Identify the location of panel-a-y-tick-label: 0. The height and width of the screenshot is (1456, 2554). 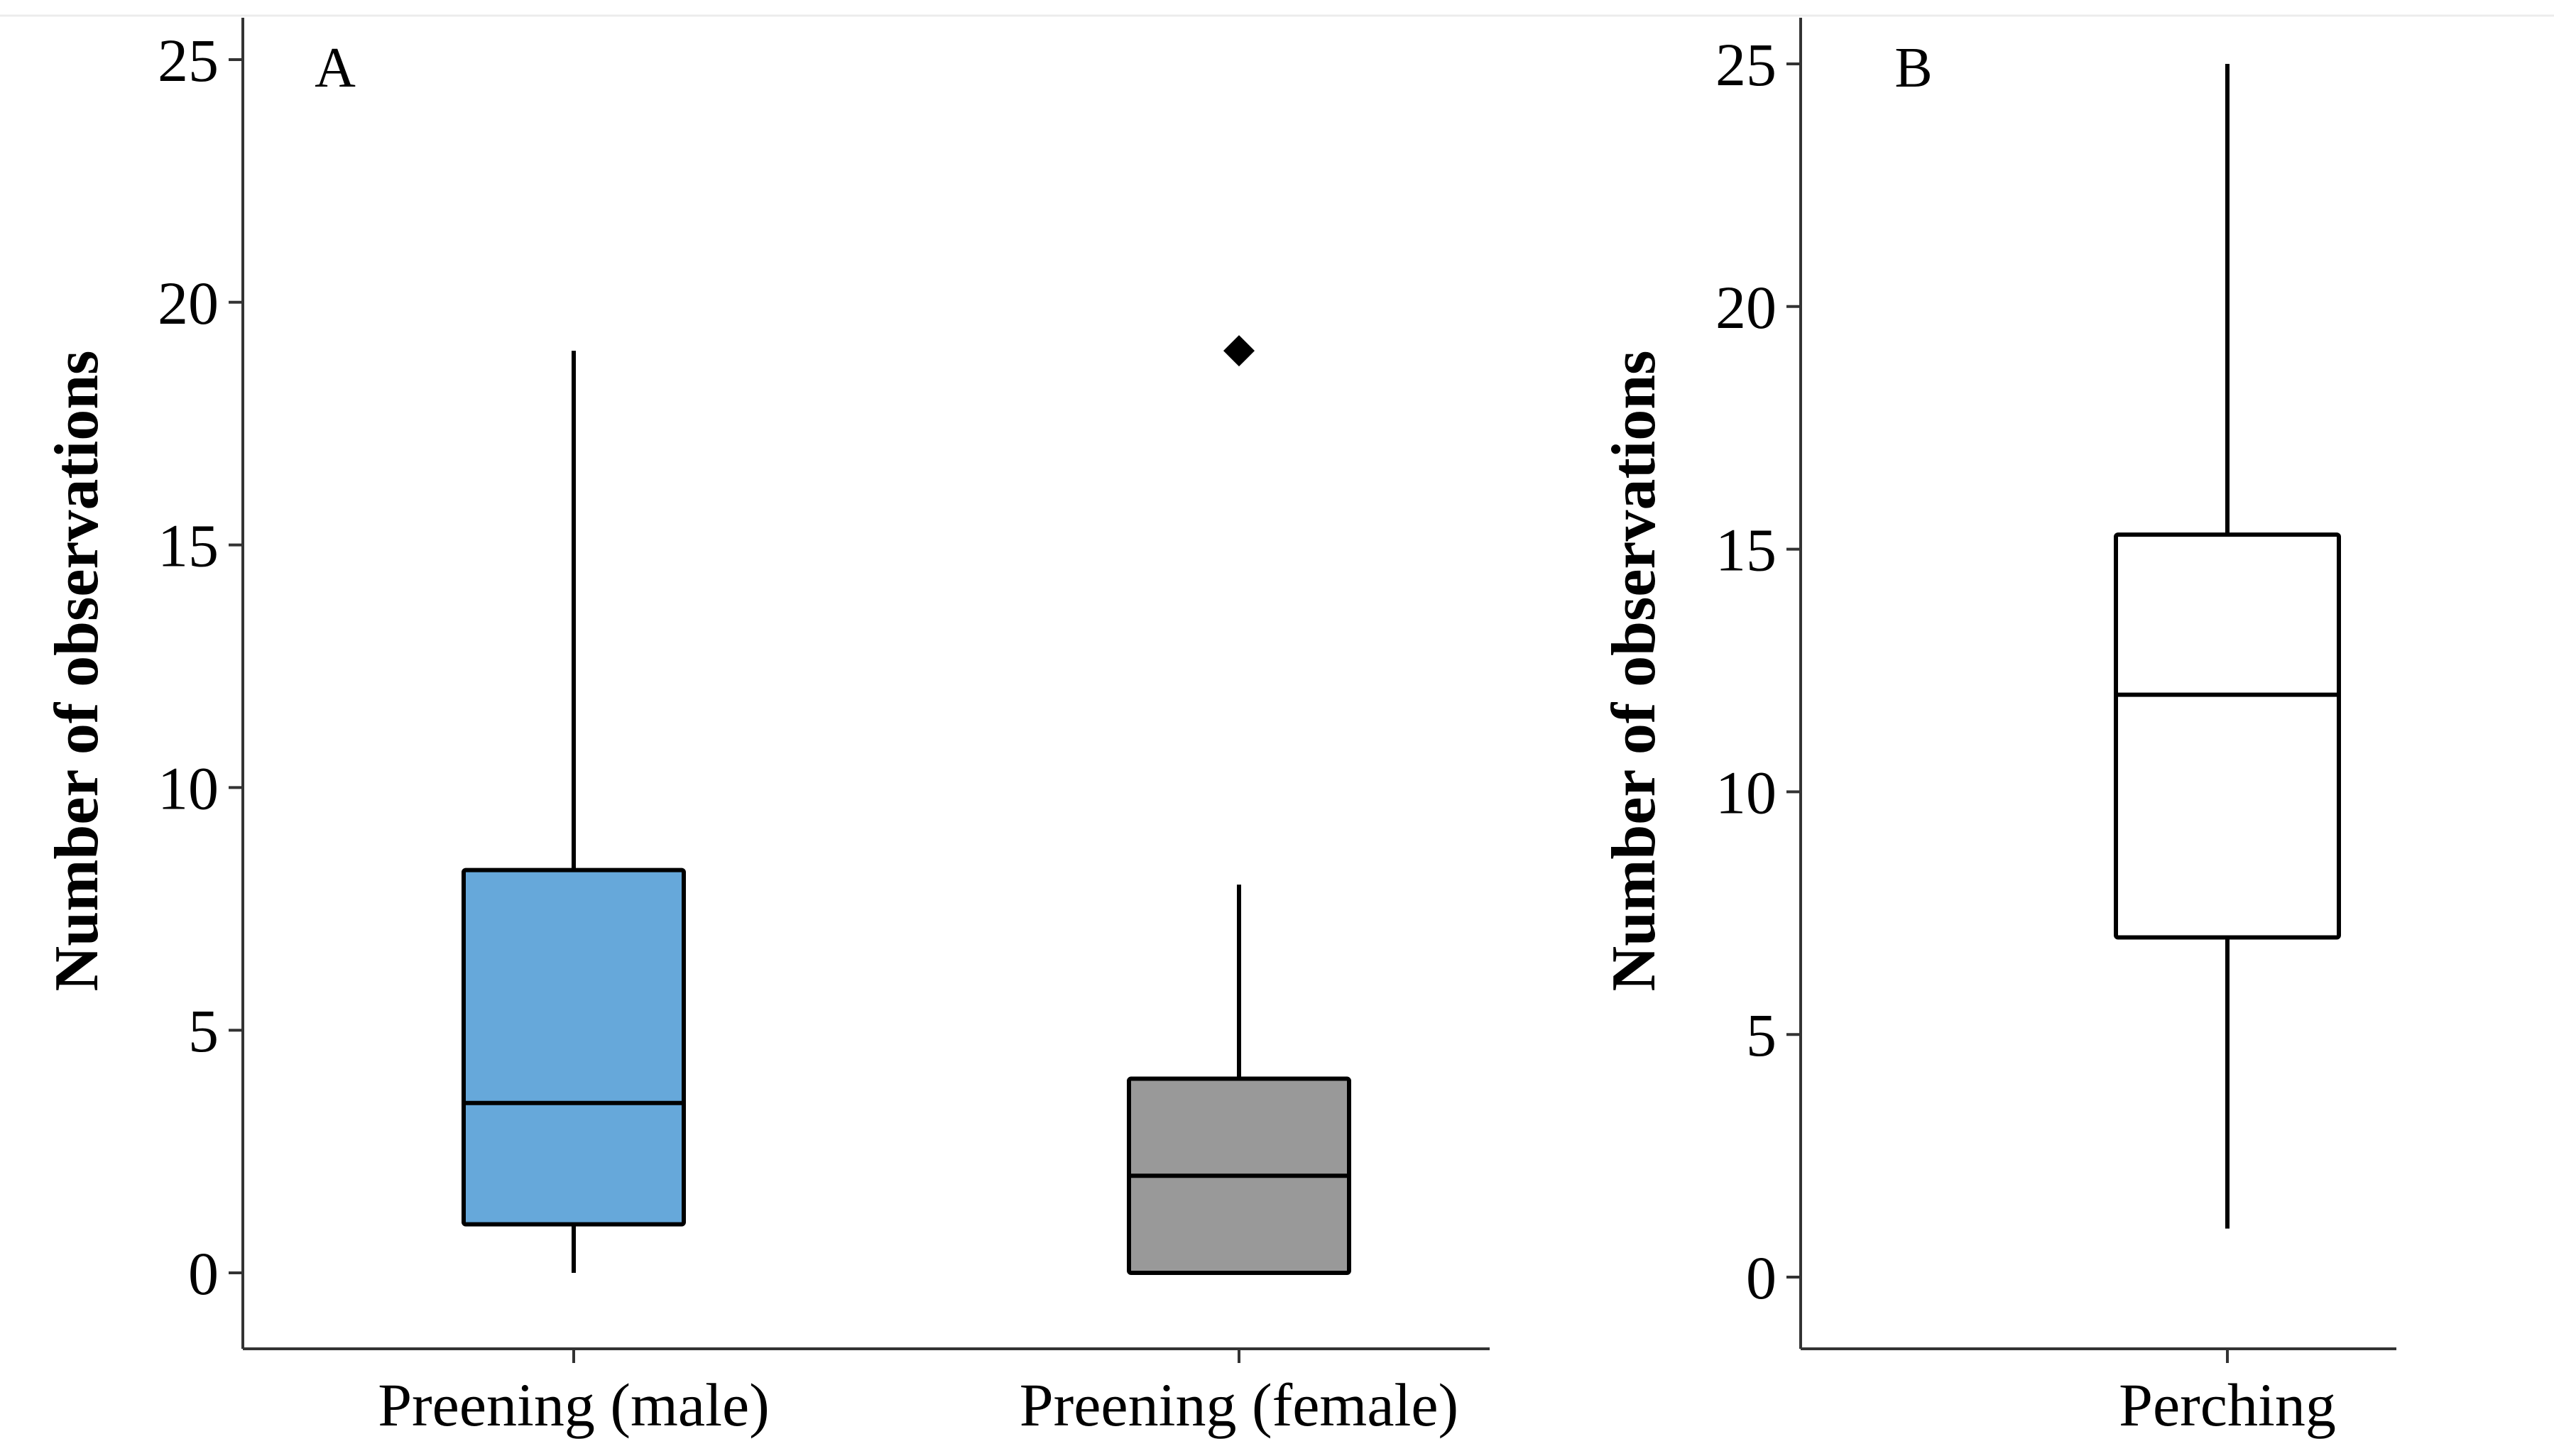
(203, 1273).